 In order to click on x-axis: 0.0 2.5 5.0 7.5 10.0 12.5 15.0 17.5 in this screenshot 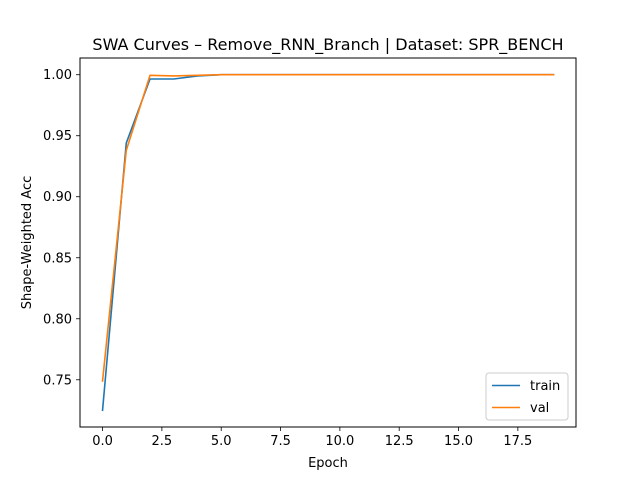, I will do `click(312, 438)`.